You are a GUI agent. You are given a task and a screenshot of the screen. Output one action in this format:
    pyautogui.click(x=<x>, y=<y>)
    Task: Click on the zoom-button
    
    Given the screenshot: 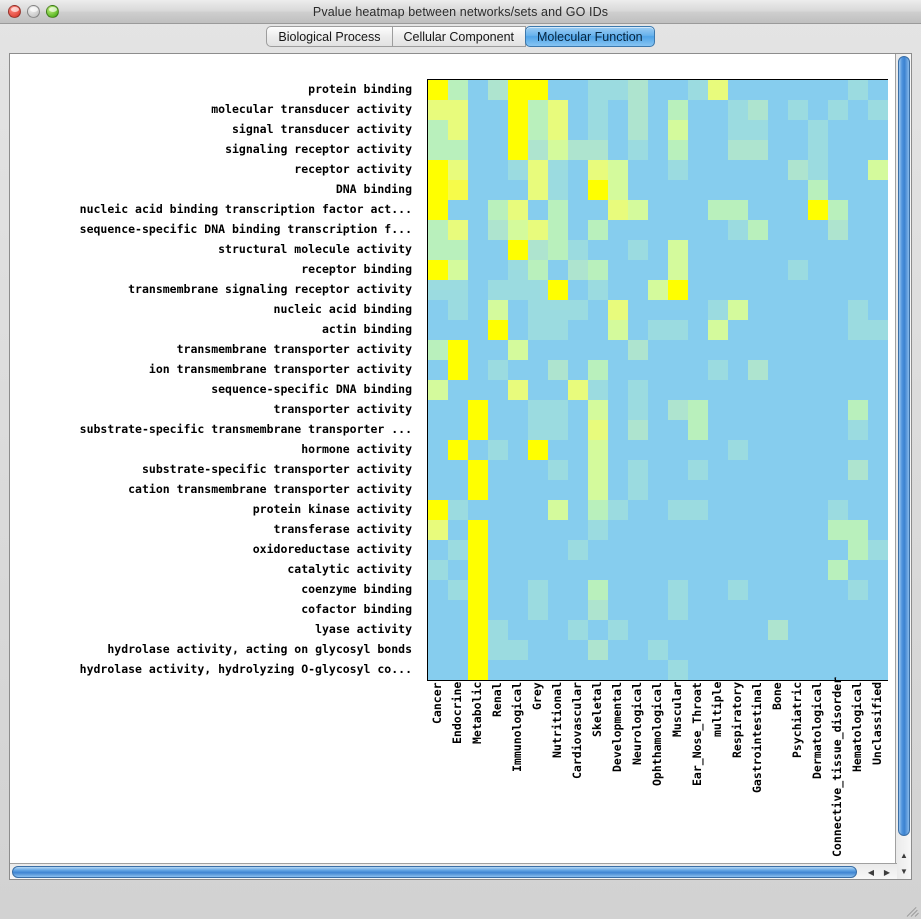 What is the action you would take?
    pyautogui.click(x=52, y=11)
    